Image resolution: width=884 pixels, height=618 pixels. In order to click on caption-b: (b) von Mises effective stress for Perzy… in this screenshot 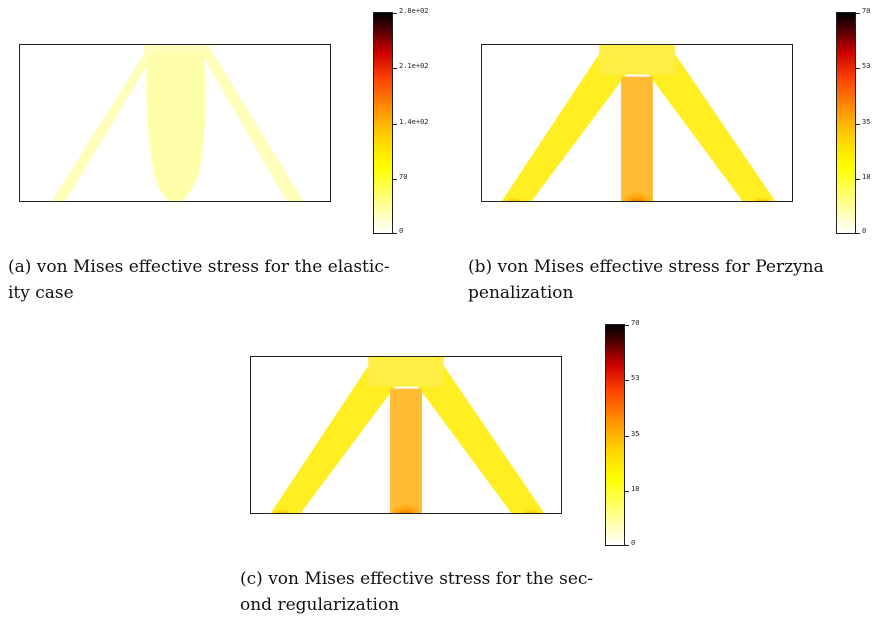, I will do `click(671, 280)`.